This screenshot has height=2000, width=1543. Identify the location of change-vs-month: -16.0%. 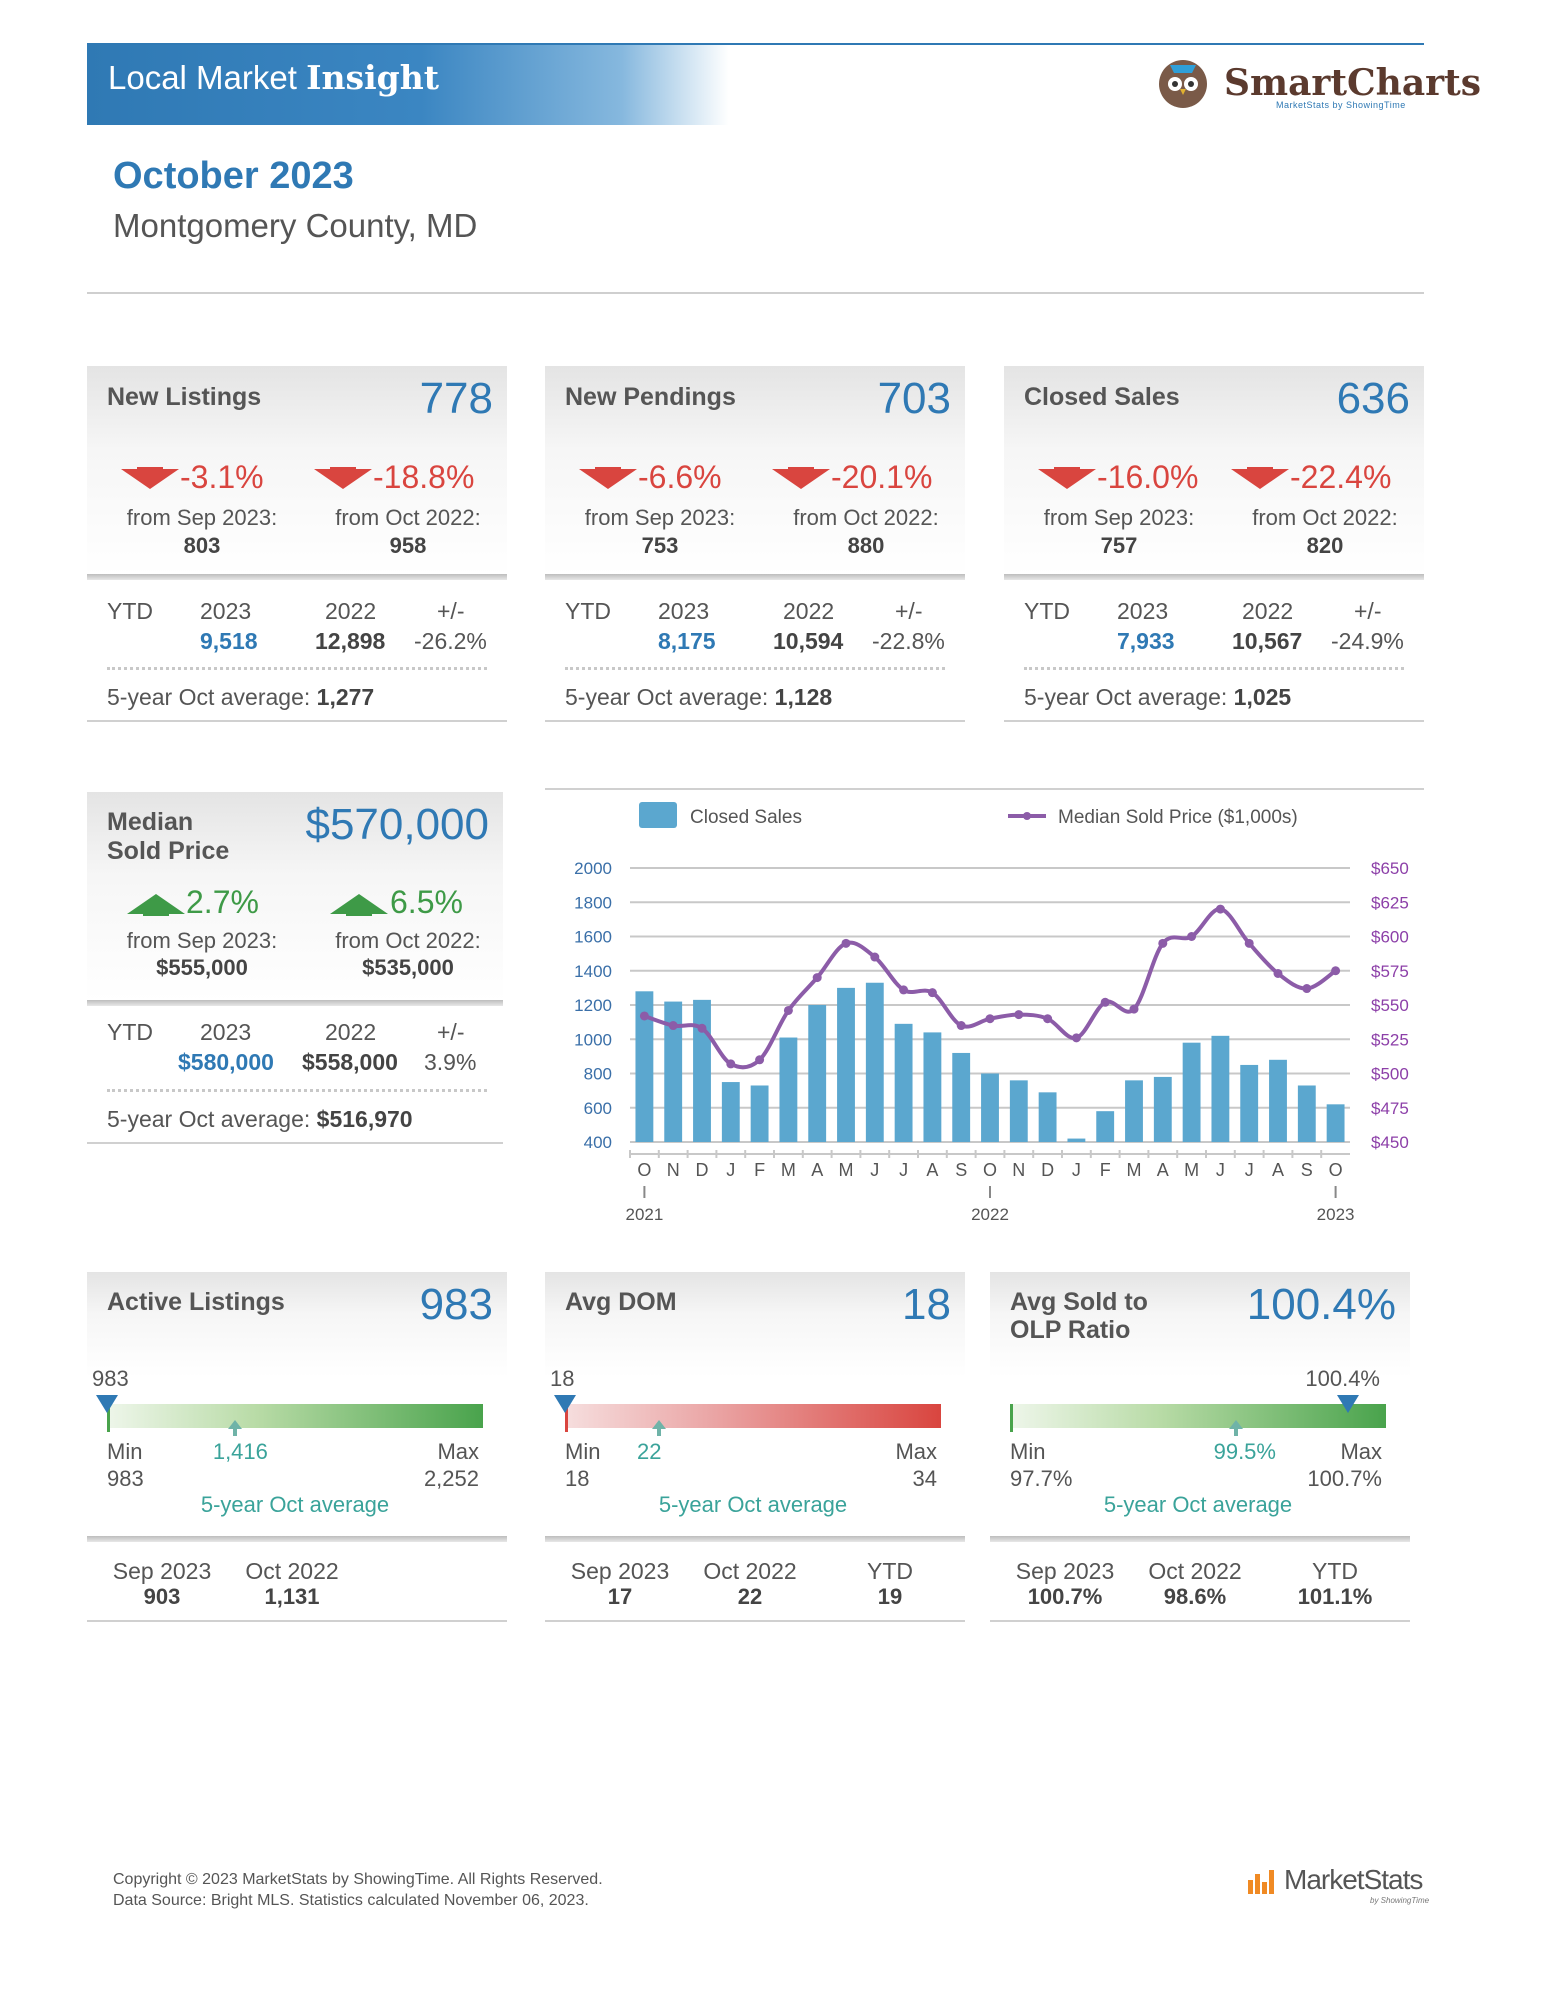
(1148, 477).